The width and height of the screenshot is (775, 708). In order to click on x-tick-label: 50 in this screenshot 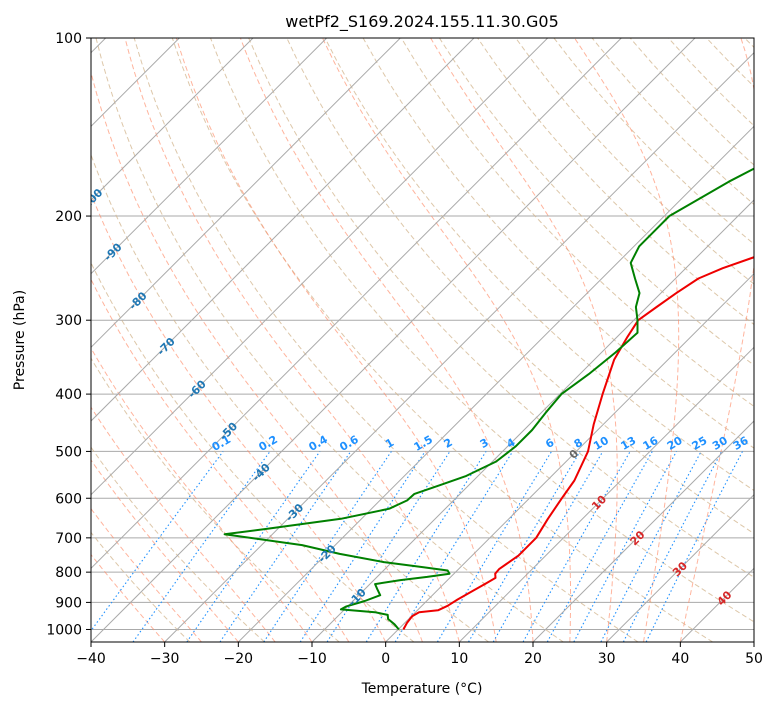, I will do `click(754, 659)`.